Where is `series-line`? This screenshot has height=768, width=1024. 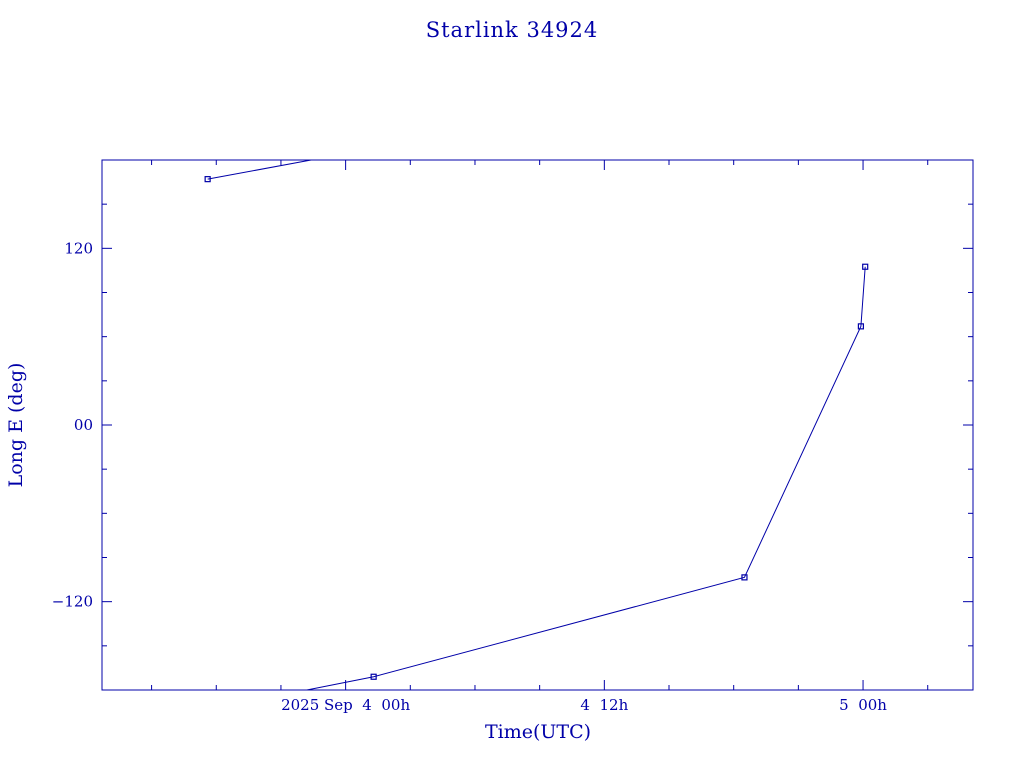
series-line is located at coordinates (259, 169).